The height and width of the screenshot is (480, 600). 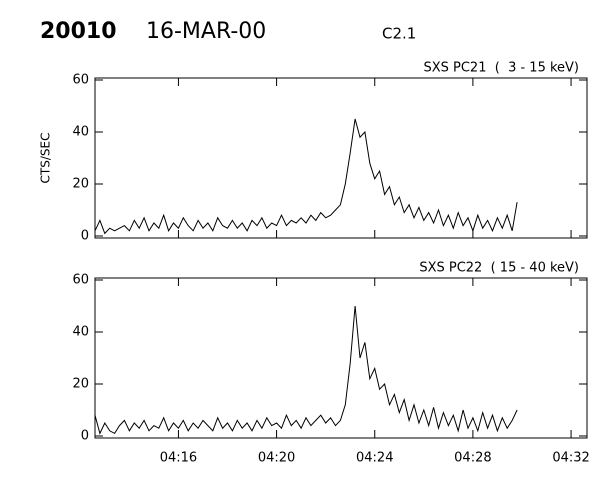 What do you see at coordinates (178, 458) in the screenshot?
I see `x-tick-label: 04:16` at bounding box center [178, 458].